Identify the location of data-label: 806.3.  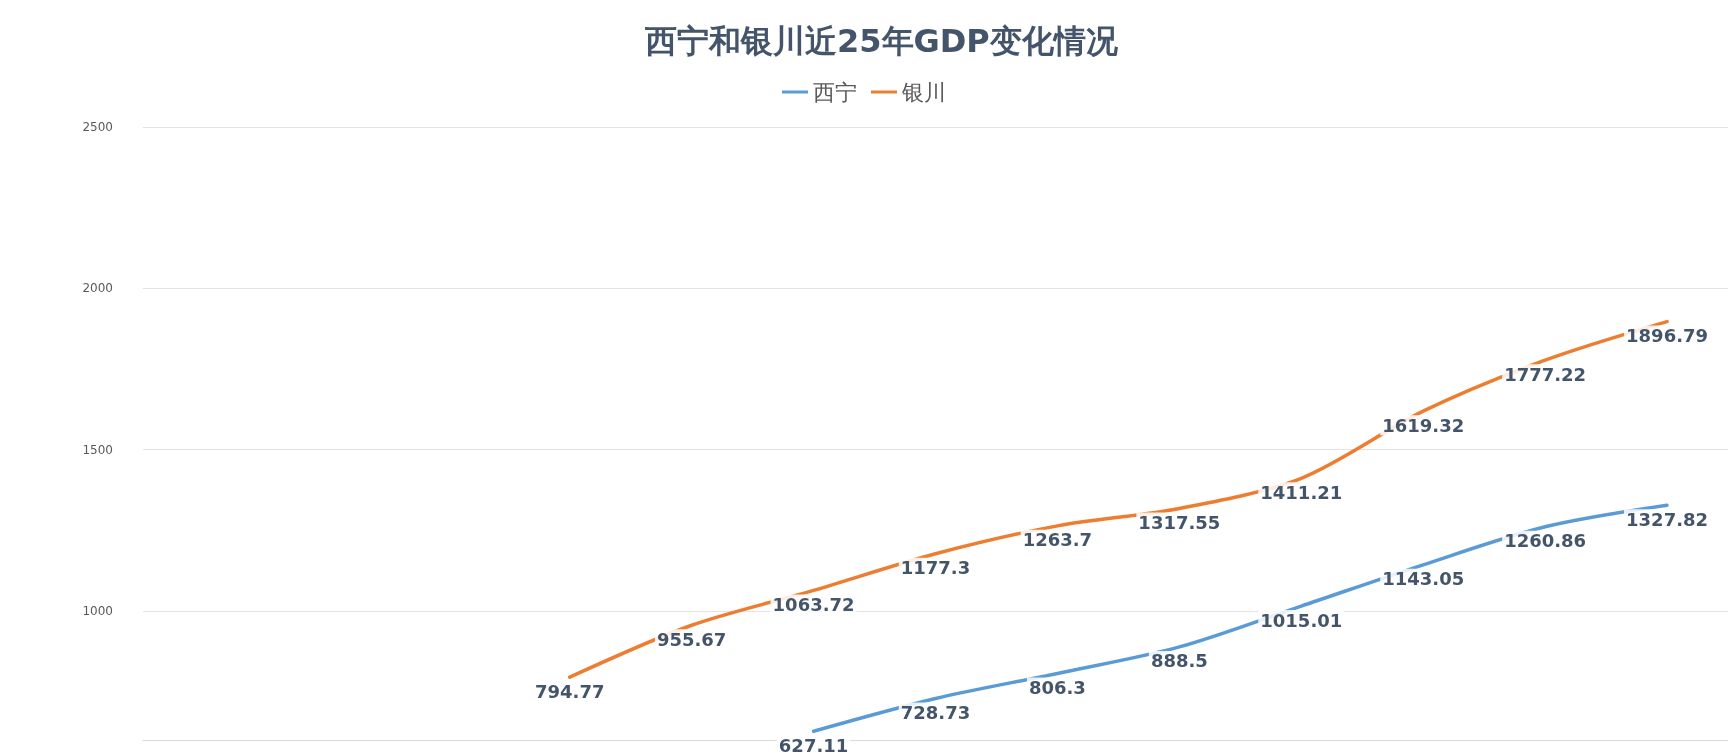
(1057, 687).